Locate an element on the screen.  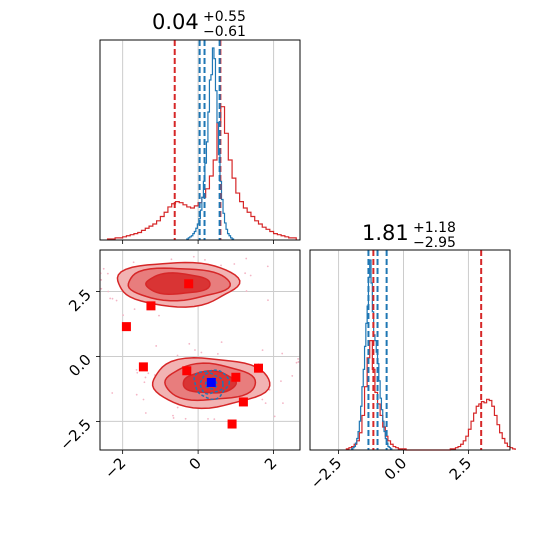
blue-square-marker is located at coordinates (211, 382).